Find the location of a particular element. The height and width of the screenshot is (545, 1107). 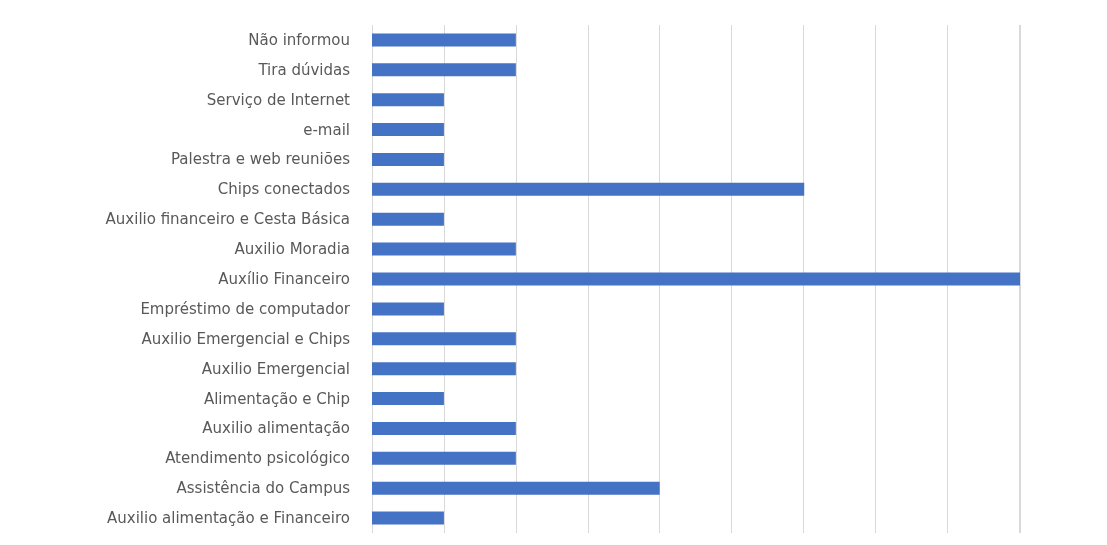

y-tick-label: Auxilio Emergencial is located at coordinates (275, 368).